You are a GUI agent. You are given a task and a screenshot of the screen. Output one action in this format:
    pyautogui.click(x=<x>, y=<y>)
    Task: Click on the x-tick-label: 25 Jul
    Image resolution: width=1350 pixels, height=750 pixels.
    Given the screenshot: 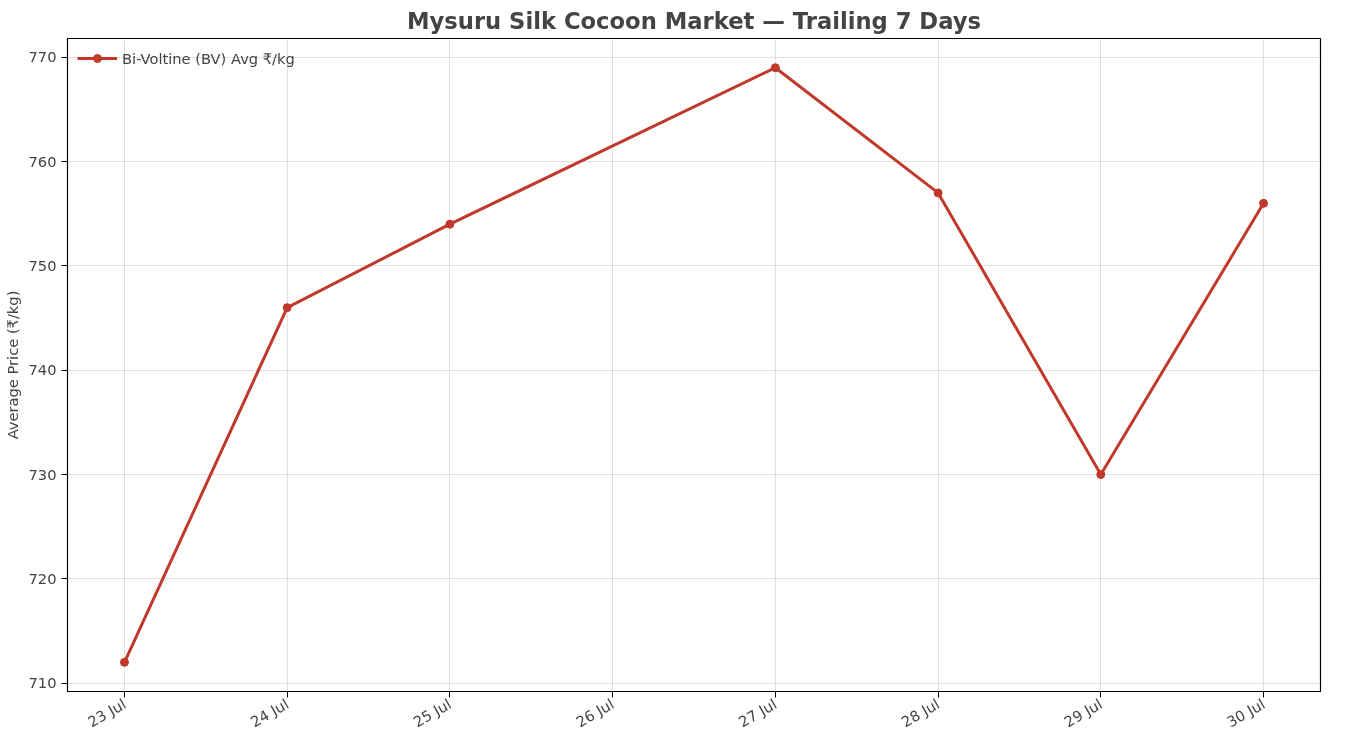 What is the action you would take?
    pyautogui.click(x=432, y=713)
    